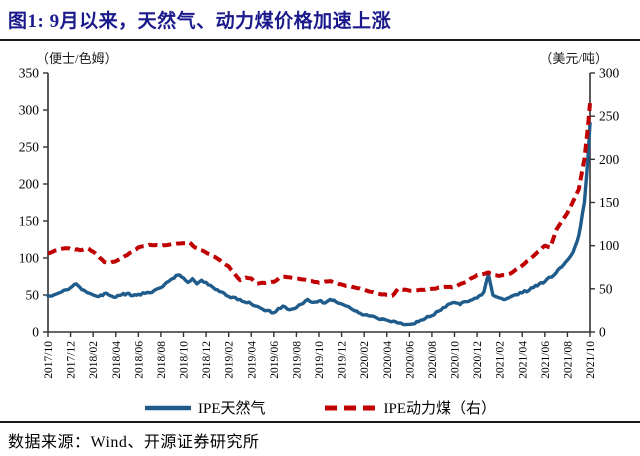 This screenshot has height=456, width=640. Describe the element at coordinates (478, 360) in the screenshot. I see `x-axis-tick-label: 2020/12` at that location.